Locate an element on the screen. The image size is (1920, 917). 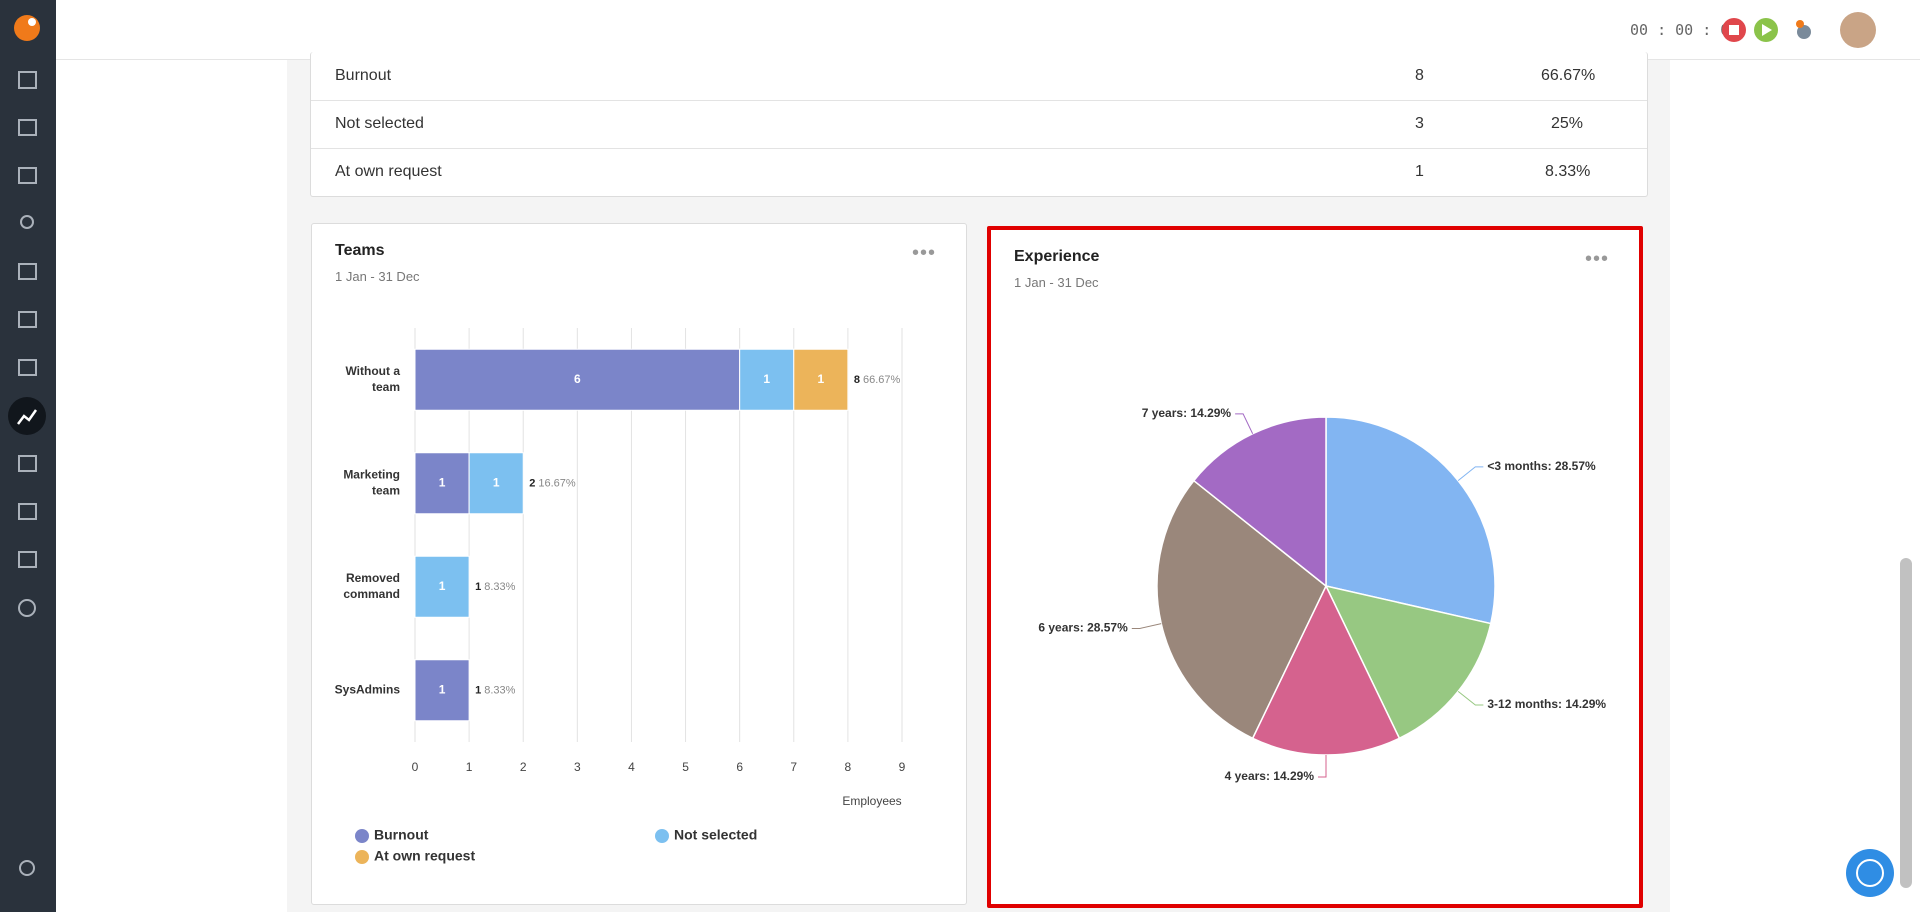
nav-reports-icon is located at coordinates (27, 417).